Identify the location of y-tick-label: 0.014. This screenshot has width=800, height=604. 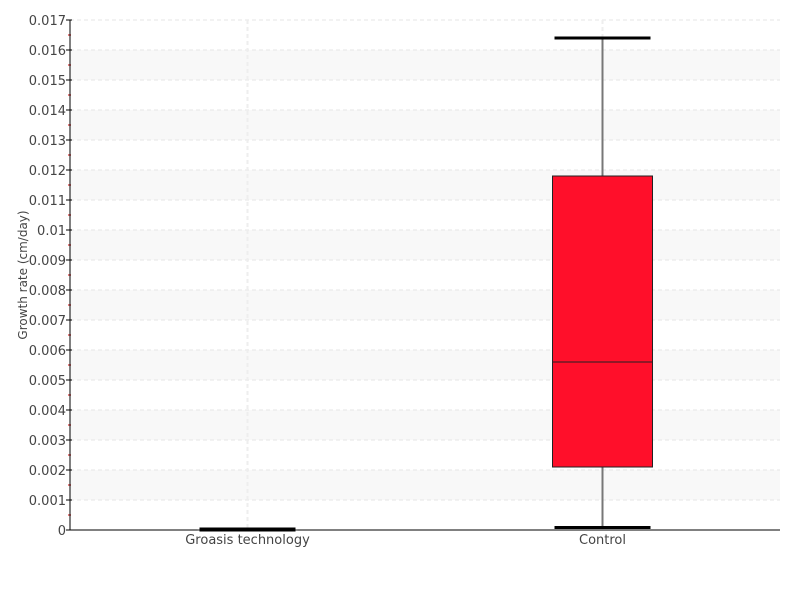
(47, 111).